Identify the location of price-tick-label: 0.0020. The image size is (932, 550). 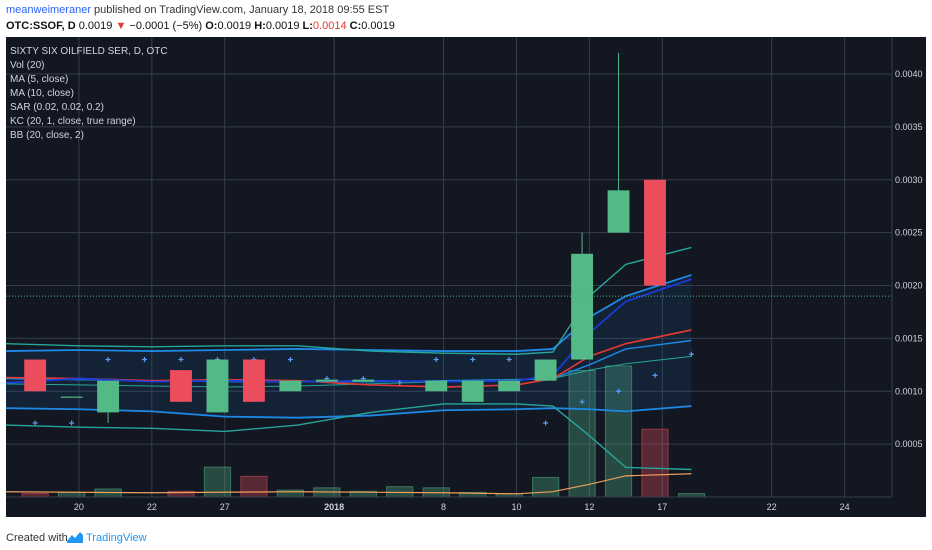
(909, 286).